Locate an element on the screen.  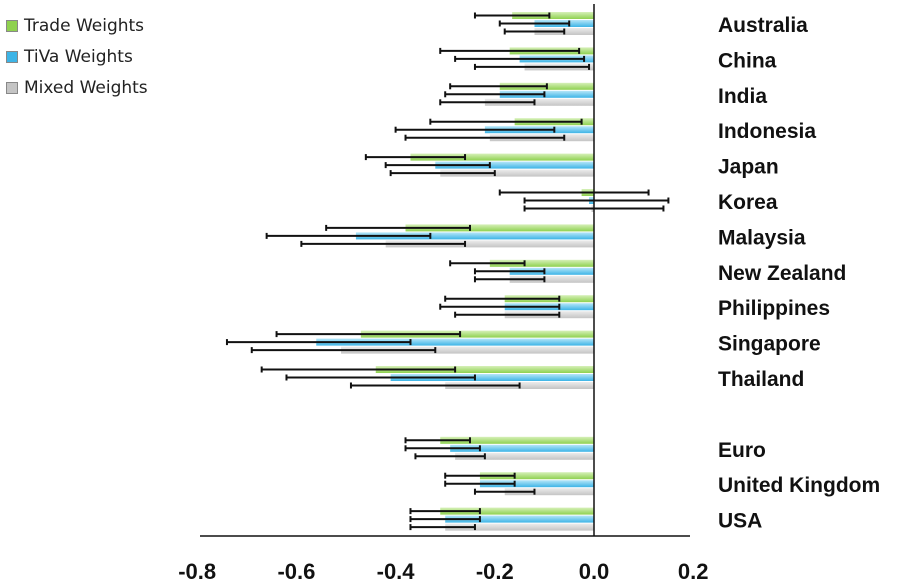
x-tick-label-3: -0.2 is located at coordinates (495, 571).